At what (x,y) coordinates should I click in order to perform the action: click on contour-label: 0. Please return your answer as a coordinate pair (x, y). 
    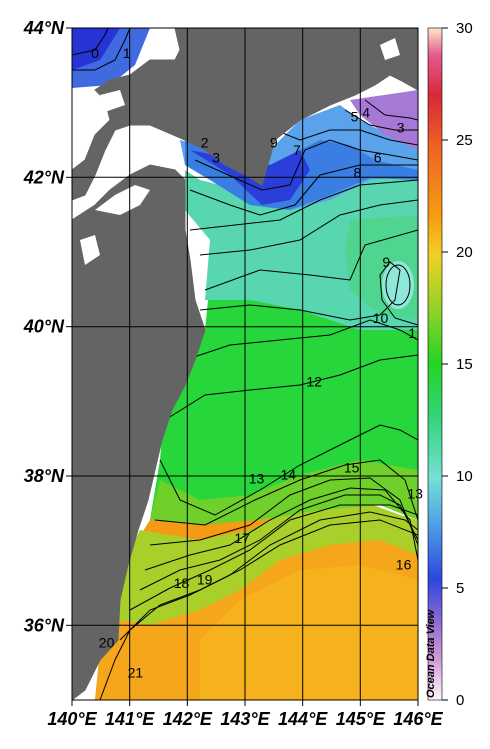
    Looking at the image, I should click on (95, 53).